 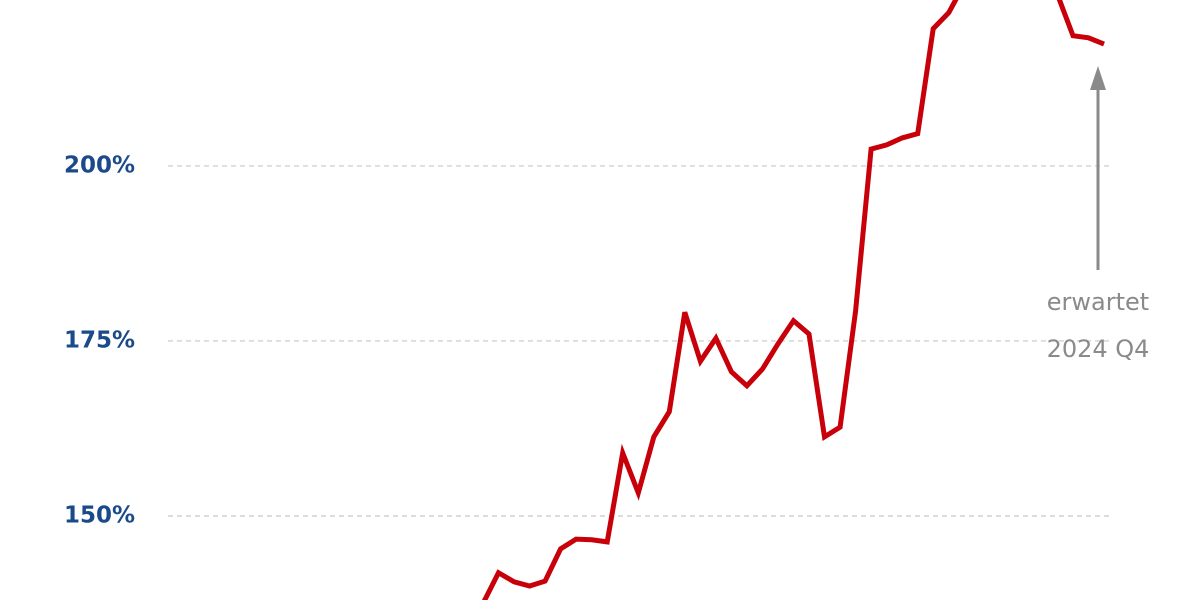 What do you see at coordinates (99, 515) in the screenshot?
I see `y-tick-label: 150%` at bounding box center [99, 515].